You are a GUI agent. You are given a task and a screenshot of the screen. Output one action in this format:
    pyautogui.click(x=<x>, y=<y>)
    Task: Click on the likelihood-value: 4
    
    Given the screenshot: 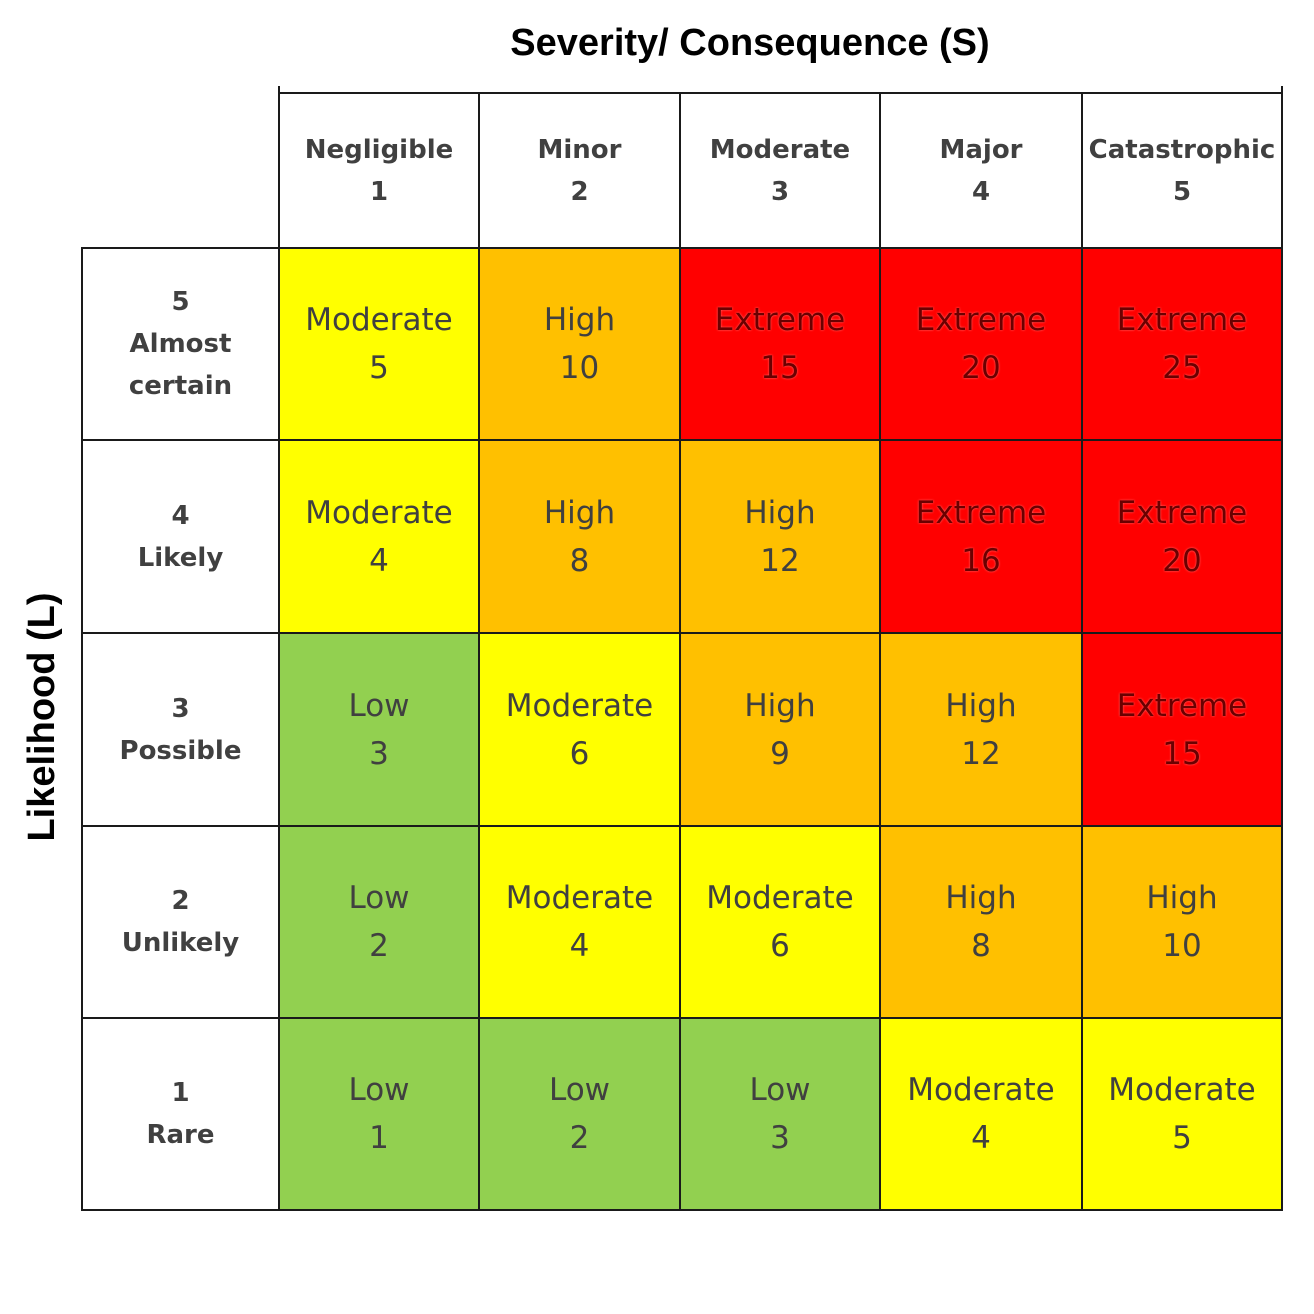 What is the action you would take?
    pyautogui.click(x=180, y=515)
    